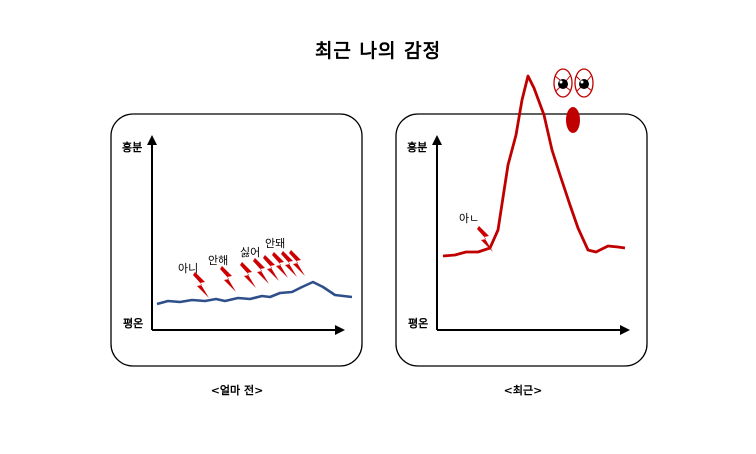  I want to click on annotation-anhae: 안해, so click(218, 260).